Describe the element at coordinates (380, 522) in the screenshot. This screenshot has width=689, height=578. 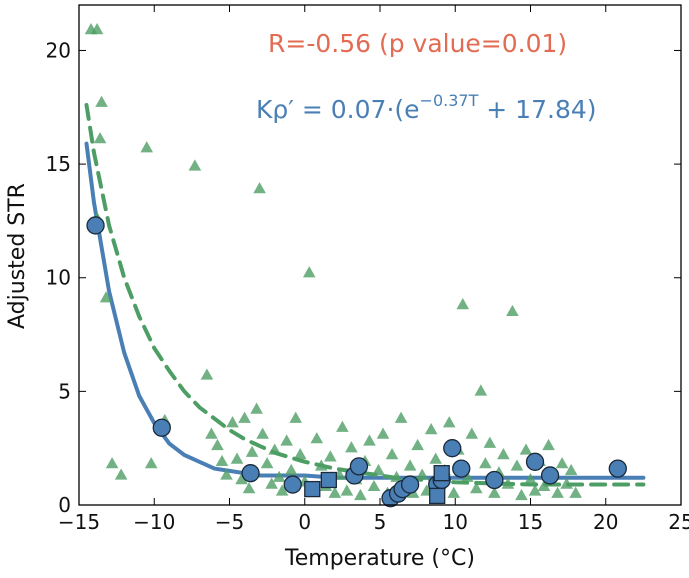
I see `x-tick-label: 5` at that location.